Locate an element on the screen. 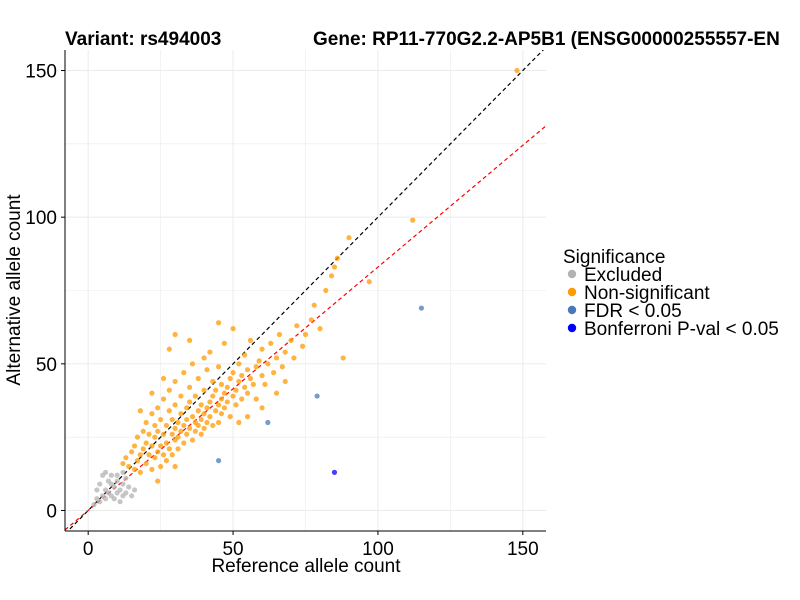 The width and height of the screenshot is (800, 600). legend-key-non-significant is located at coordinates (572, 292).